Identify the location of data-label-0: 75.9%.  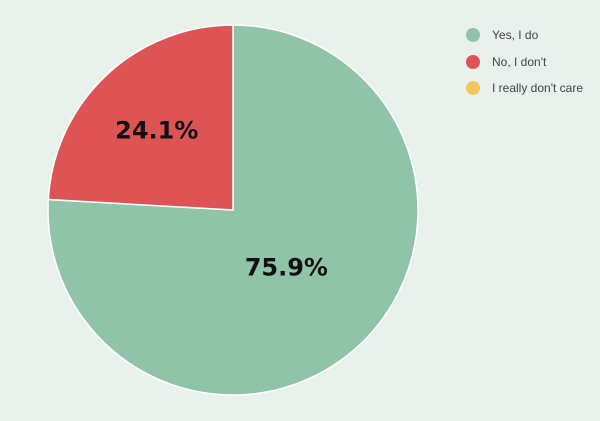
(286, 267).